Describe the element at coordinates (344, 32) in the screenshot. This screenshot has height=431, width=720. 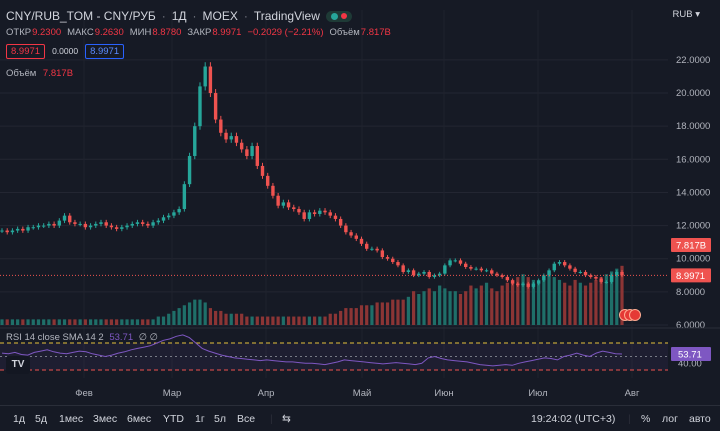
I see `volume-label: Объём` at that location.